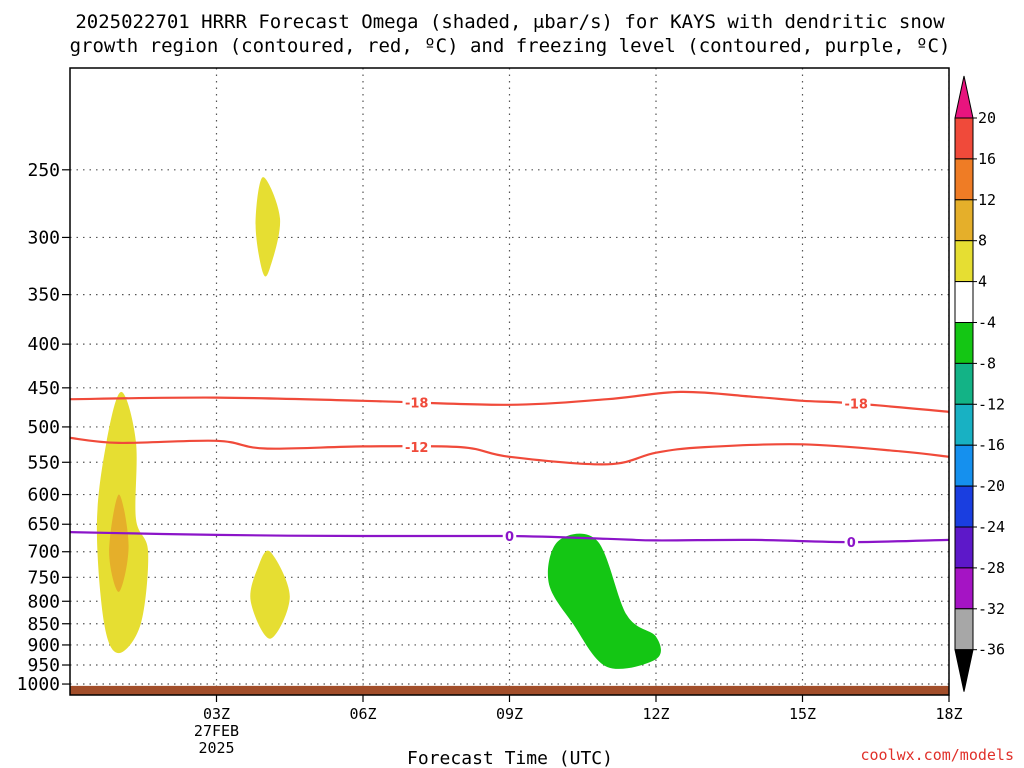  I want to click on x-tick-label: 03Z, so click(216, 714).